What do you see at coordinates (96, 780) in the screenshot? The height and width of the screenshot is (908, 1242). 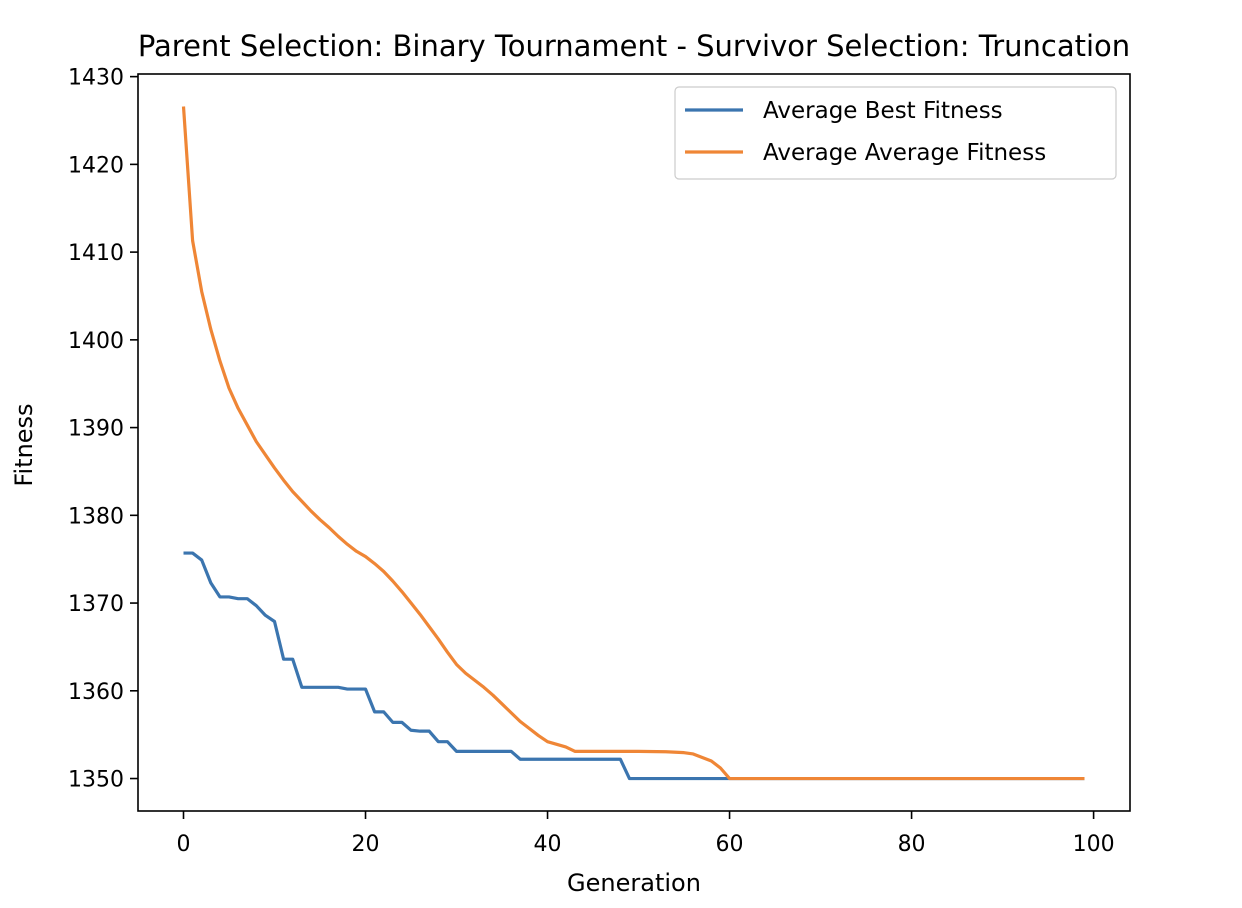 I see `y-tick-label: 1350` at bounding box center [96, 780].